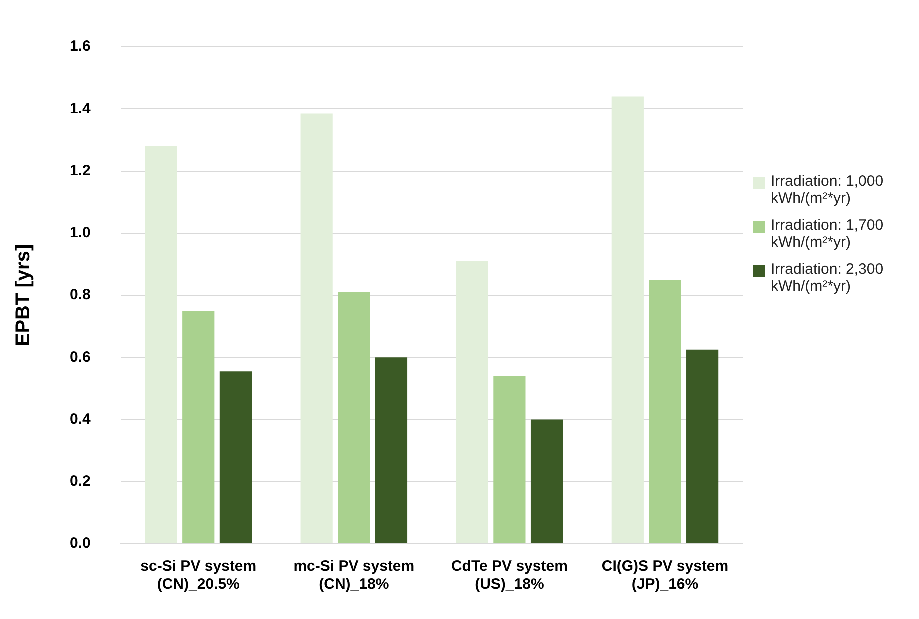 The height and width of the screenshot is (619, 919). Describe the element at coordinates (80, 543) in the screenshot. I see `y-tick-label: 0.0` at that location.